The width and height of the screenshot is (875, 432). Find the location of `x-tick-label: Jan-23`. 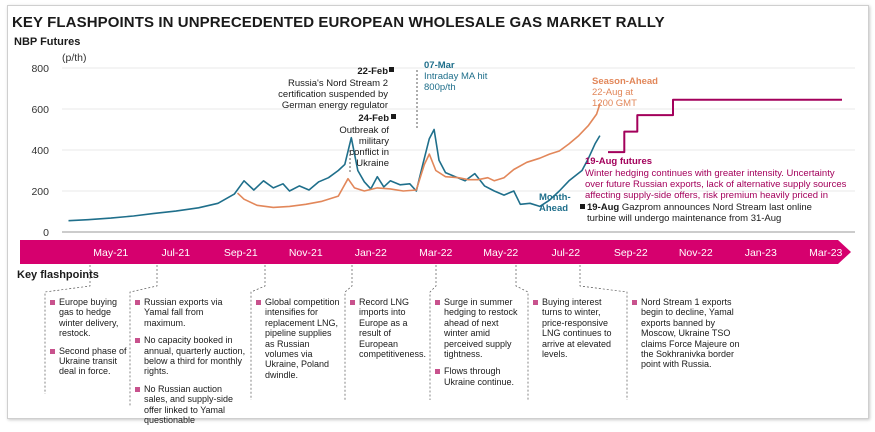

x-tick-label: Jan-23 is located at coordinates (761, 253).